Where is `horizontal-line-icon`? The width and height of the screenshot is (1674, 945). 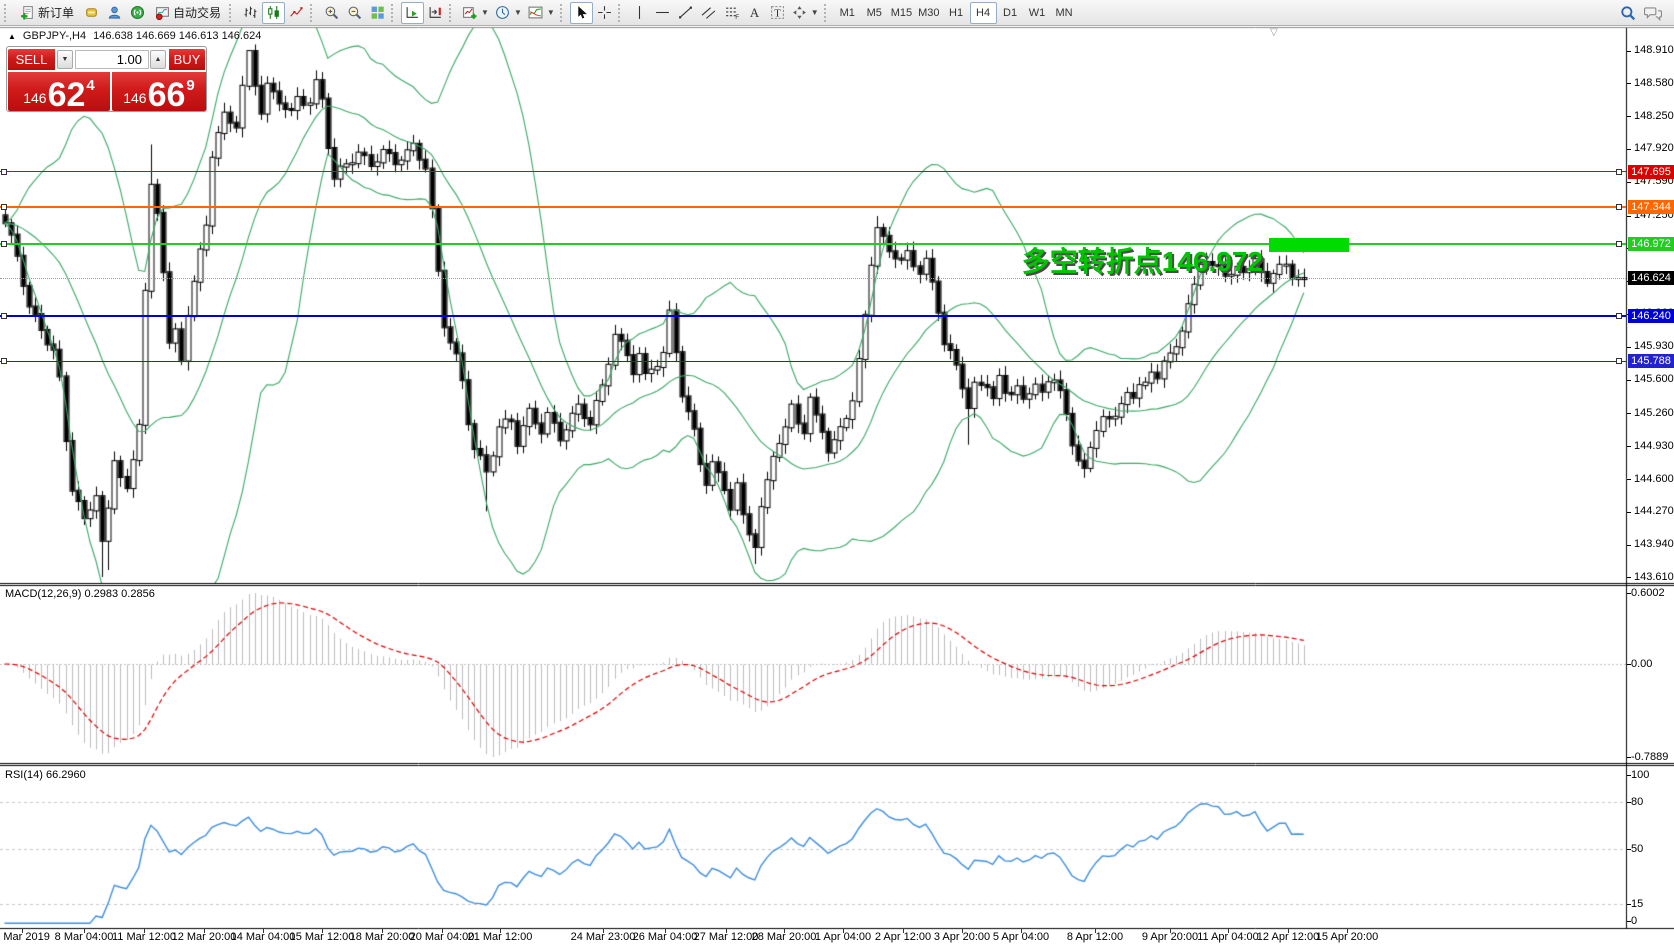 horizontal-line-icon is located at coordinates (662, 12).